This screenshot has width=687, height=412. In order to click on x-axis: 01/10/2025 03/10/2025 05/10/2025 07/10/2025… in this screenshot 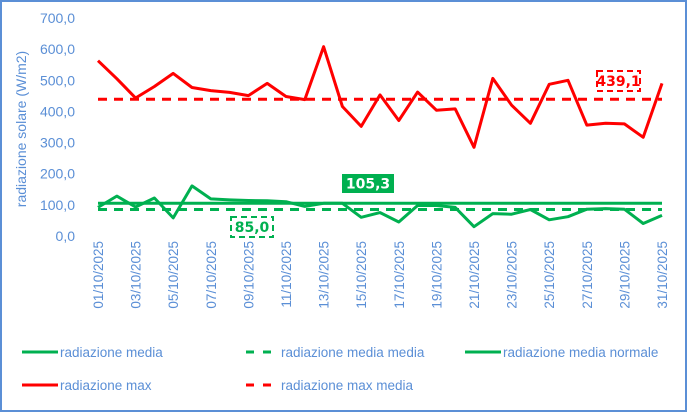, I will do `click(380, 275)`.